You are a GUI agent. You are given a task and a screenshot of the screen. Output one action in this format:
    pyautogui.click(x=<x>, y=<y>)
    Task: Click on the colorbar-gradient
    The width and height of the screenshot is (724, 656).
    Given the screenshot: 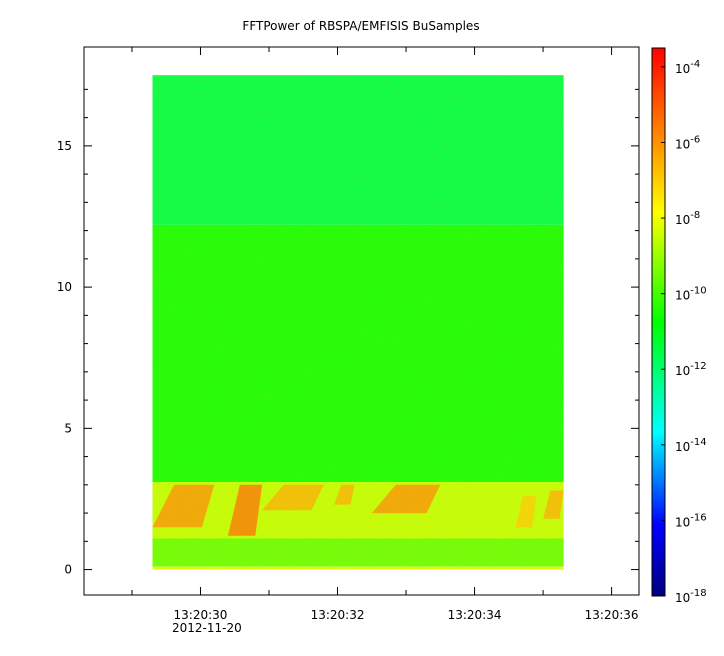 What is the action you would take?
    pyautogui.click(x=658, y=322)
    